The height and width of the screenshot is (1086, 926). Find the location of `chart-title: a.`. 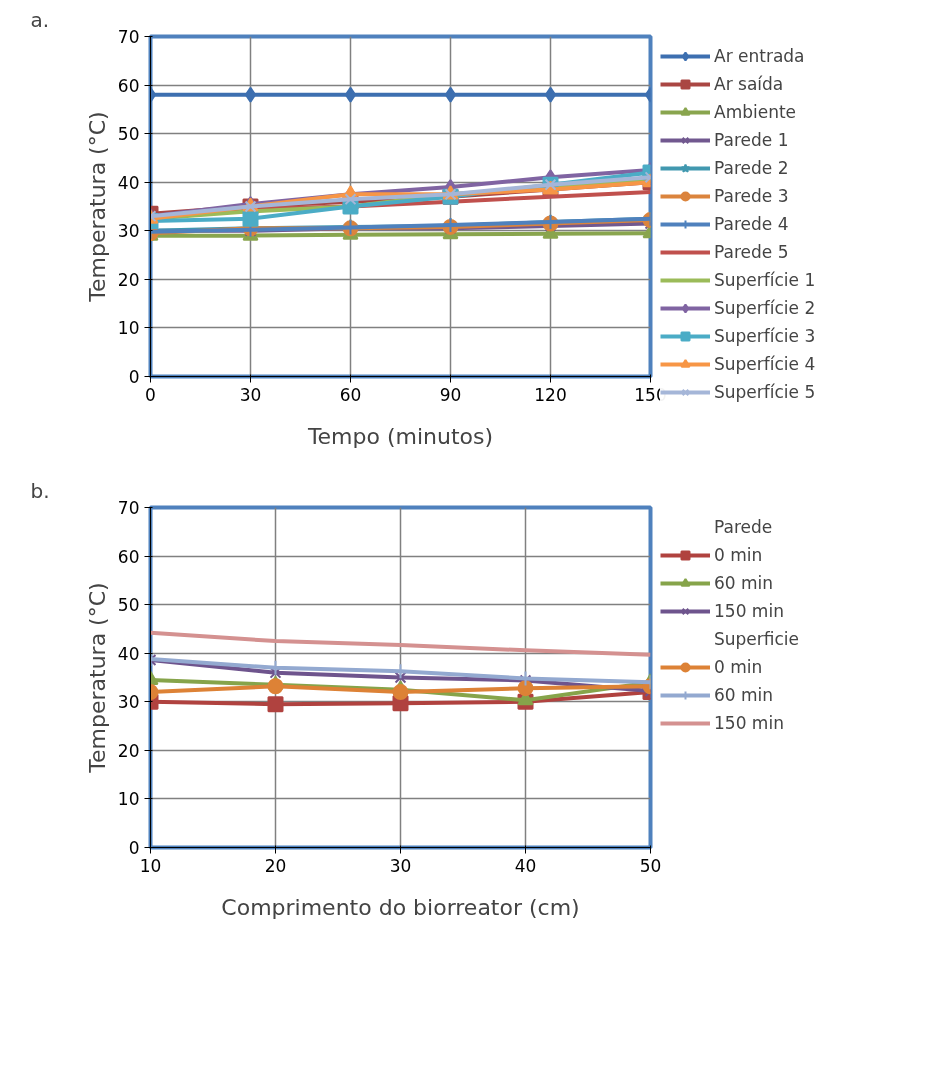

chart-title: a. is located at coordinates (40, 19).